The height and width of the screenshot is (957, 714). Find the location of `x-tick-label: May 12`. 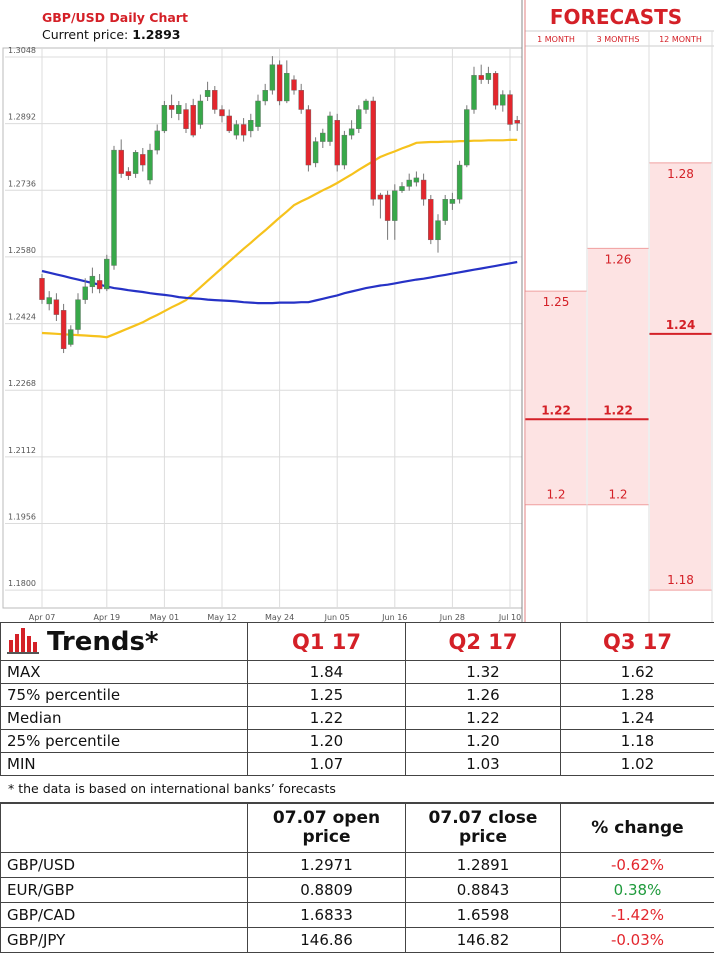

x-tick-label: May 12 is located at coordinates (221, 617).